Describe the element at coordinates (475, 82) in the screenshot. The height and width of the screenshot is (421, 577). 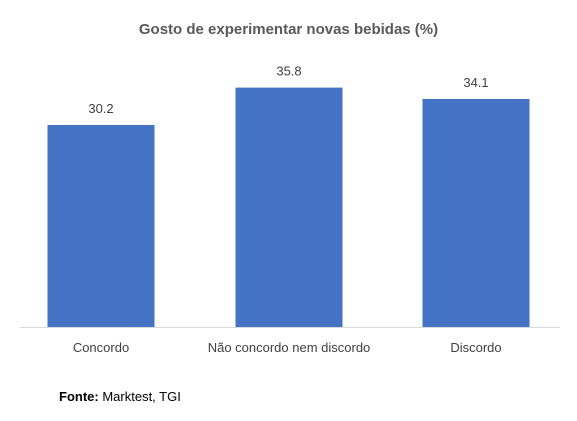
I see `data-label-2: 34.1` at that location.